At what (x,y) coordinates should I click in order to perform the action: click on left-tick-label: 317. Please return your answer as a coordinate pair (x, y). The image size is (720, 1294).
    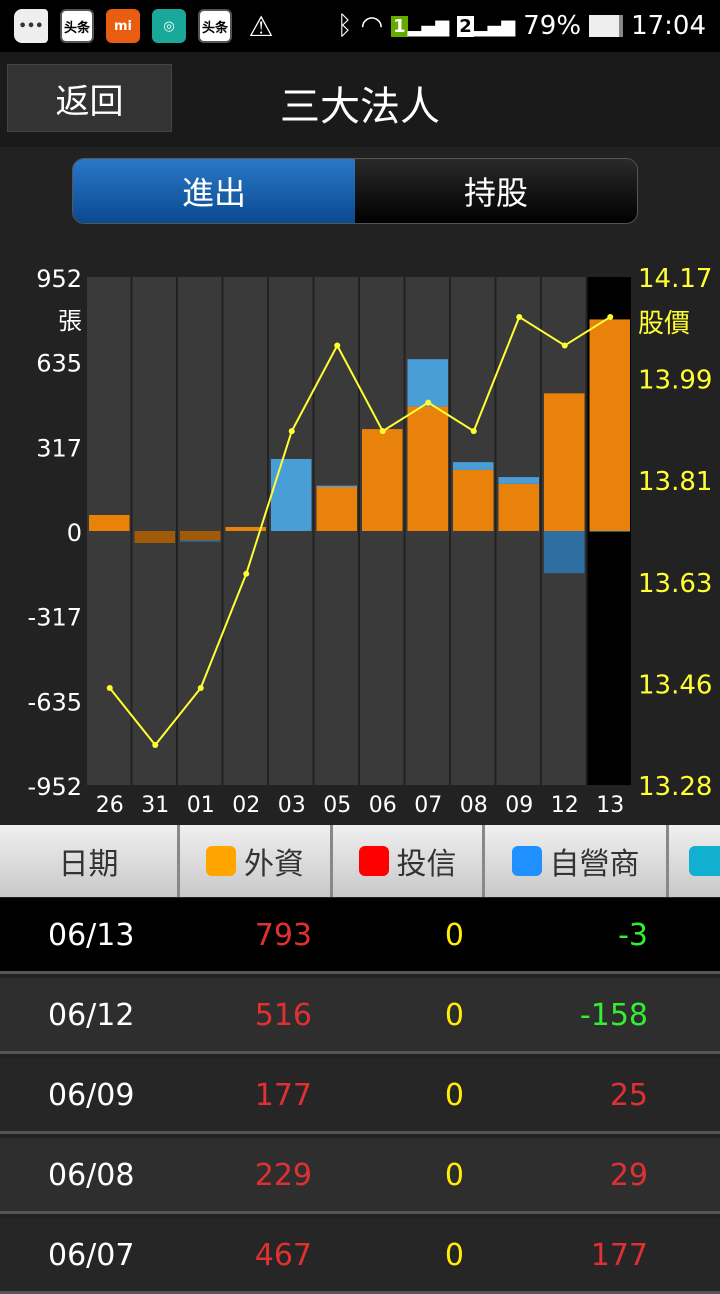
    Looking at the image, I should click on (59, 448).